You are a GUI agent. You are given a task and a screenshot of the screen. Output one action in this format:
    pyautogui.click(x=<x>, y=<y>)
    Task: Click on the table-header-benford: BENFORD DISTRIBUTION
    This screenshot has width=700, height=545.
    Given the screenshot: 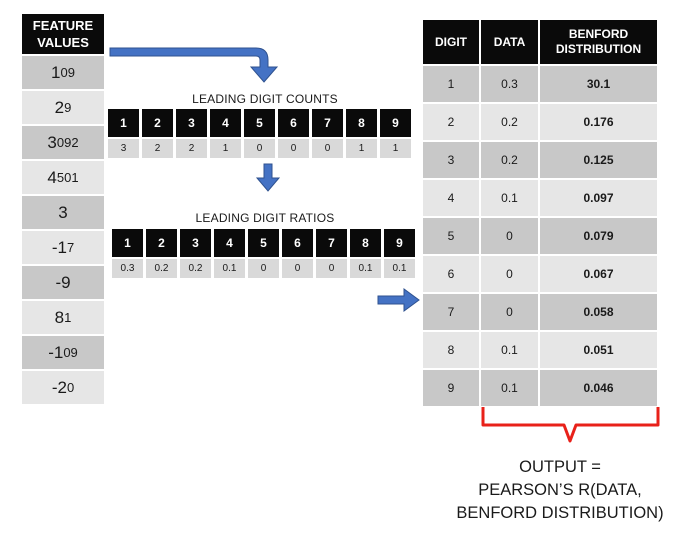 What is the action you would take?
    pyautogui.click(x=598, y=42)
    